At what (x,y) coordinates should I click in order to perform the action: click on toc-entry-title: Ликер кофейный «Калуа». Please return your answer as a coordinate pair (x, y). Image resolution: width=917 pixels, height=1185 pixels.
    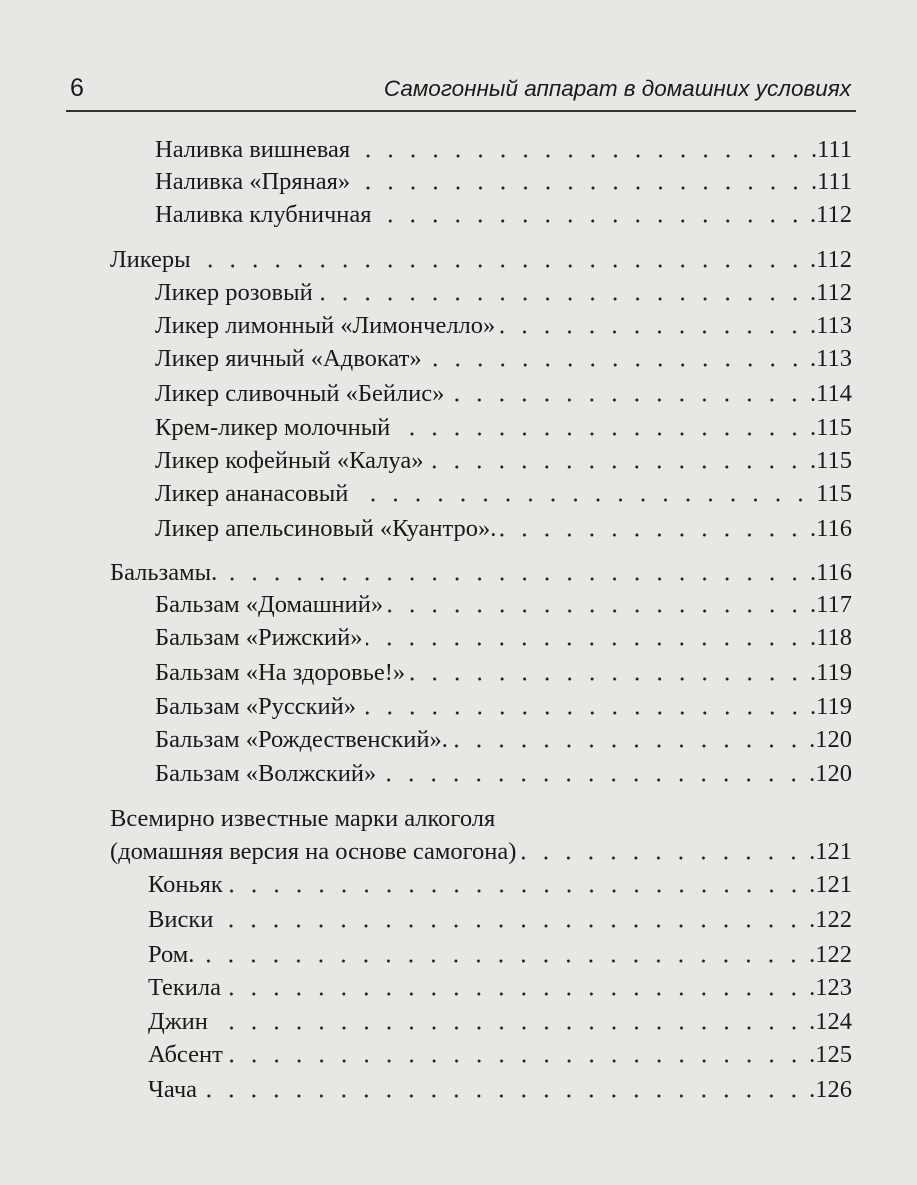
    Looking at the image, I should click on (289, 460).